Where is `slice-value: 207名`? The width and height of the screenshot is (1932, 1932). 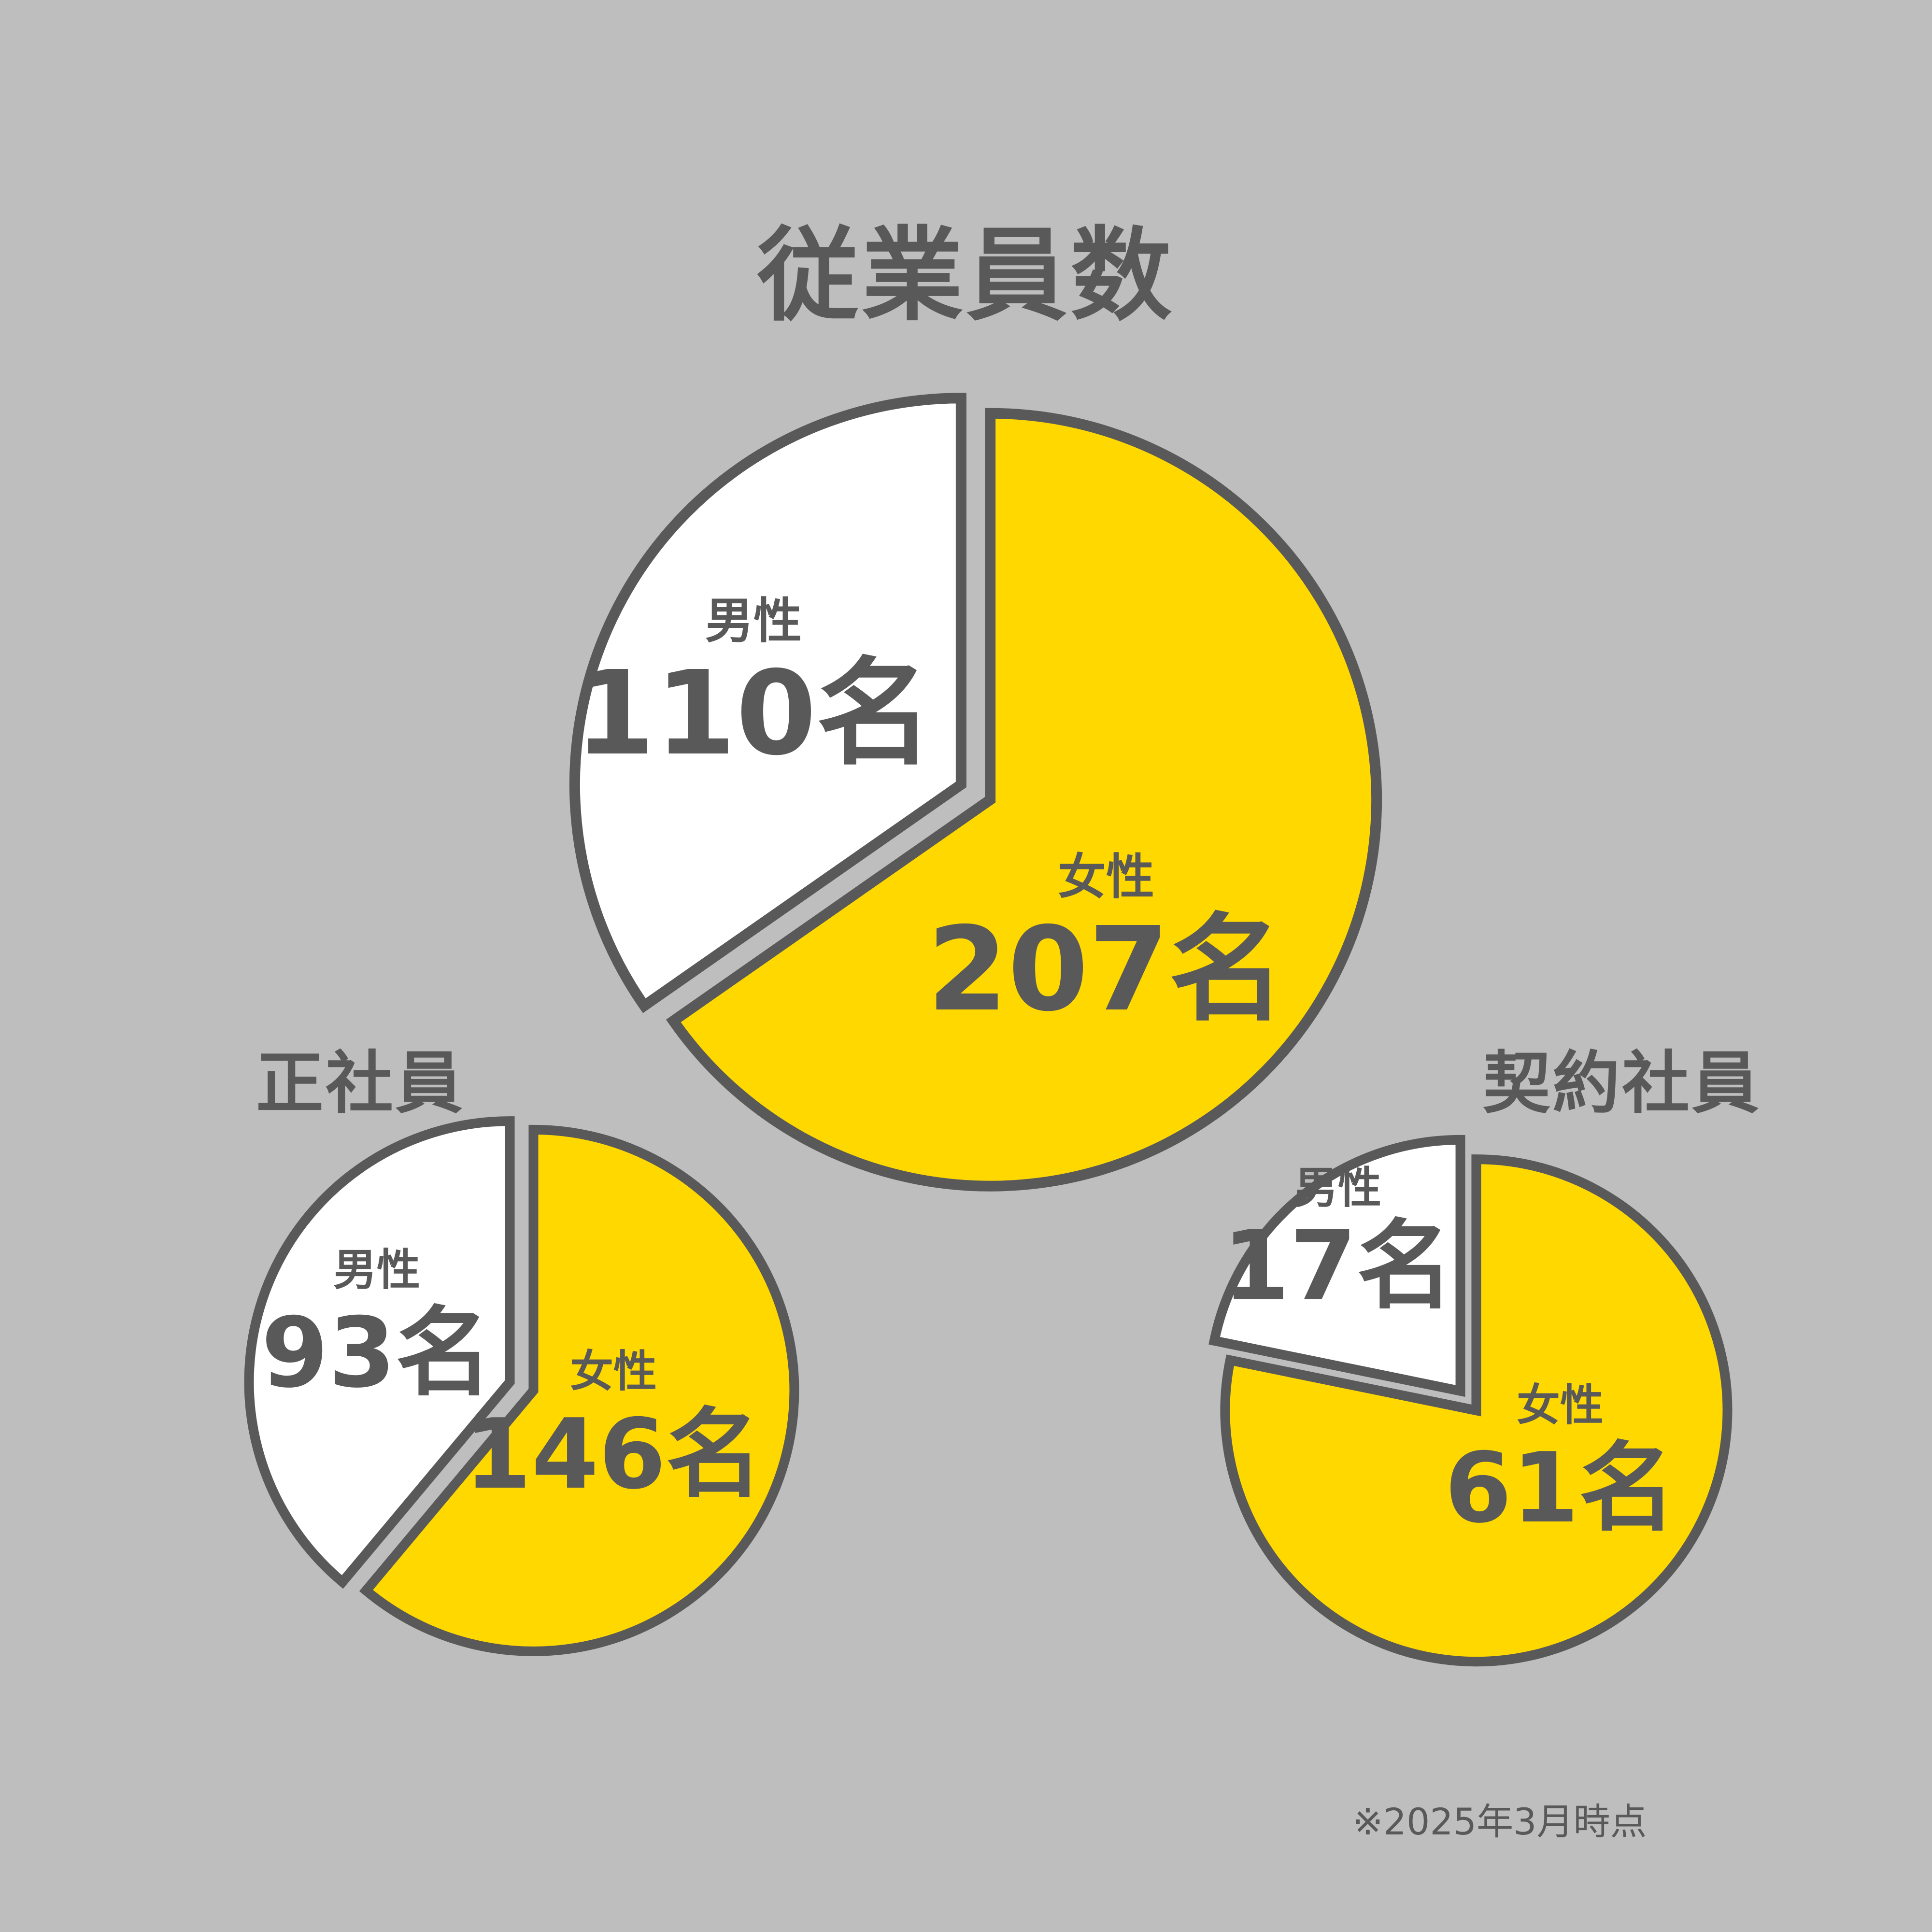 slice-value: 207名 is located at coordinates (1106, 969).